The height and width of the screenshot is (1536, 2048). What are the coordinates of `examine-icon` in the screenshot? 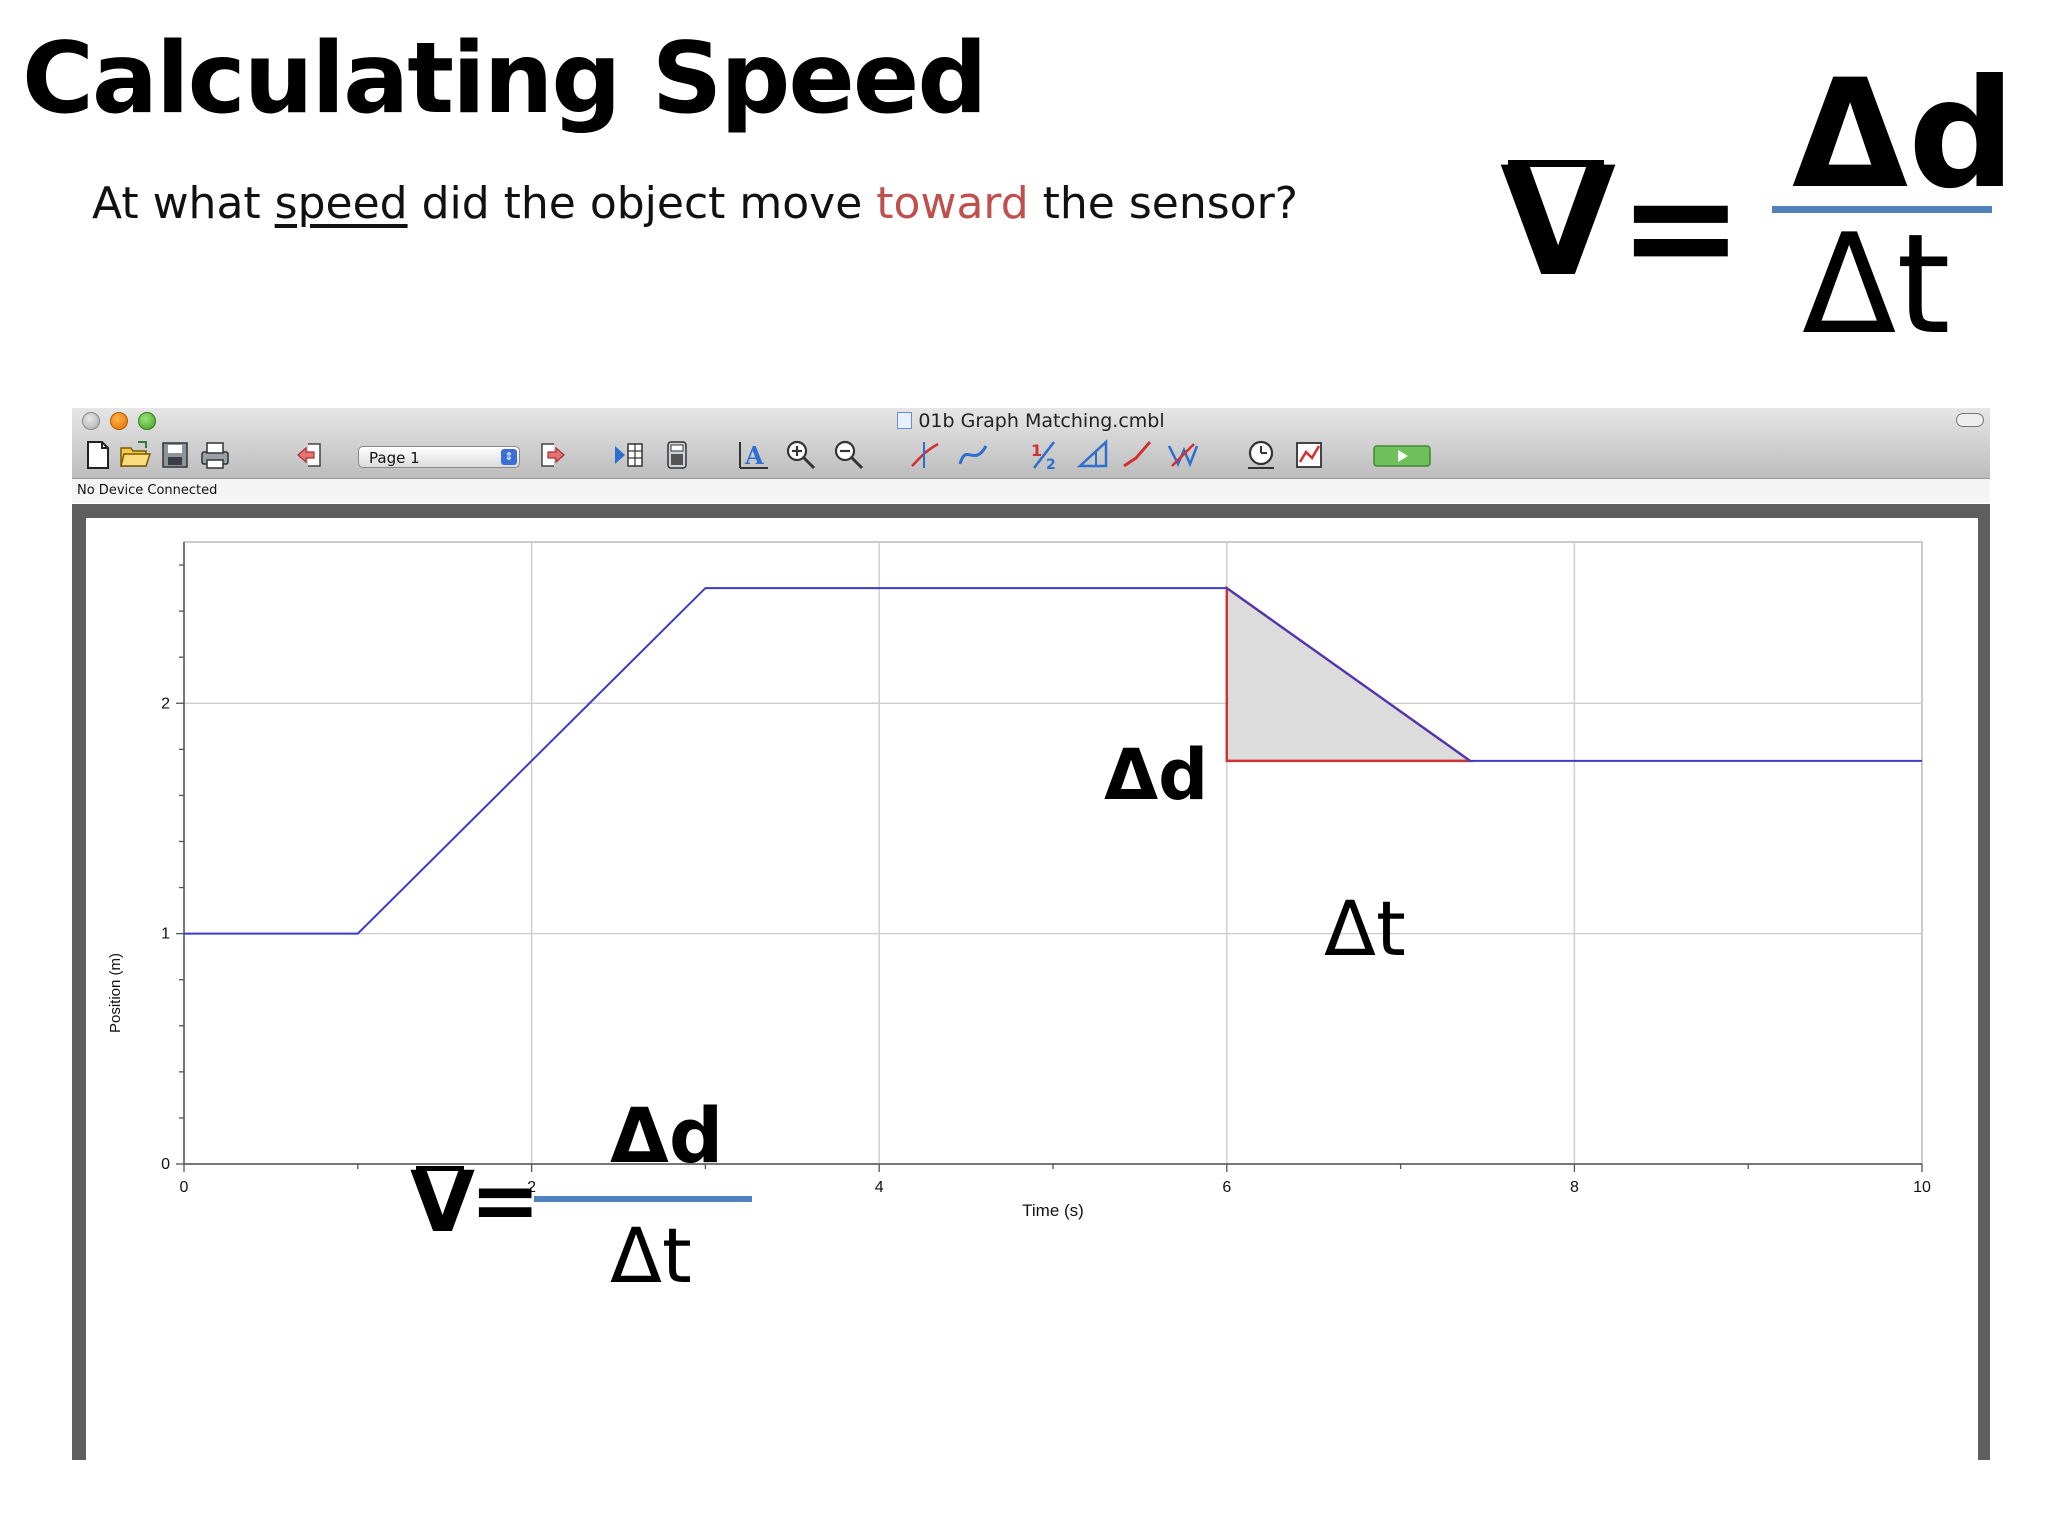 It's located at (925, 455).